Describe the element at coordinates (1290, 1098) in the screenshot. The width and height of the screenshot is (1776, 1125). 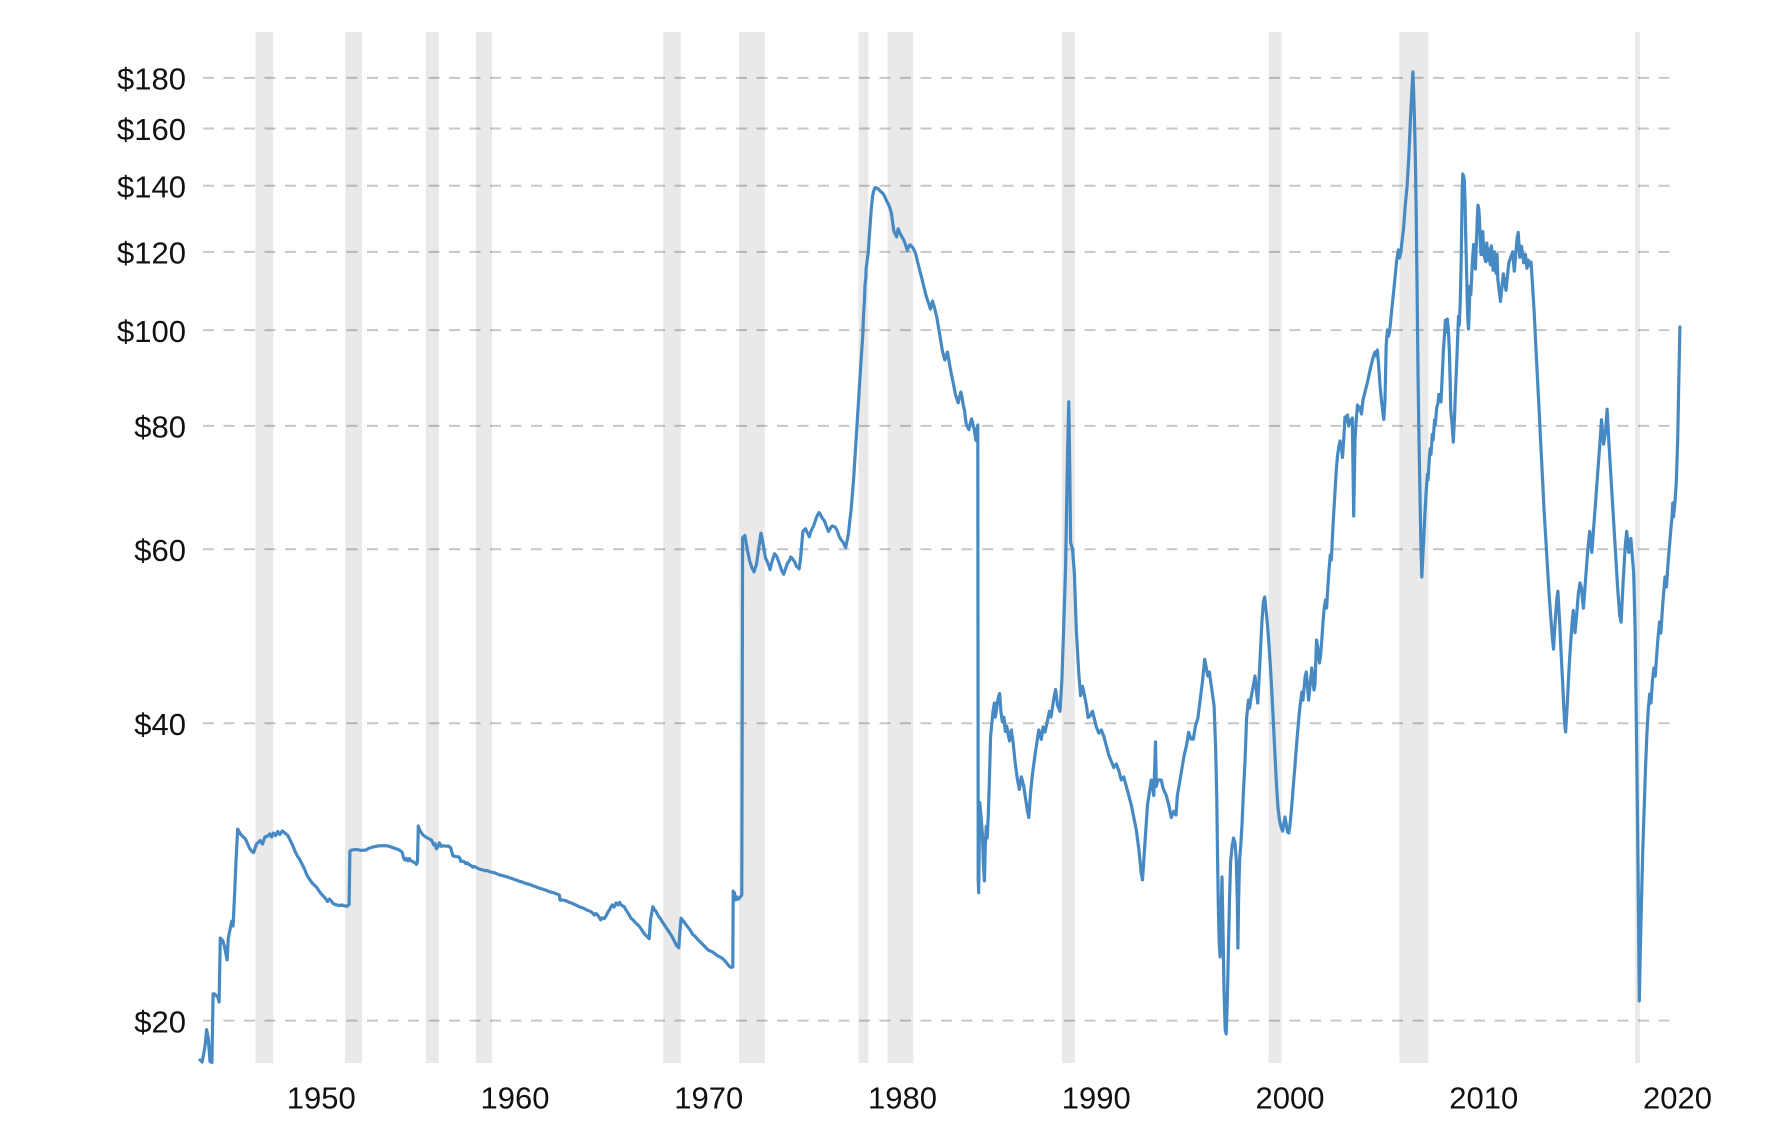
I see `x-tick-label-2000: 2000` at that location.